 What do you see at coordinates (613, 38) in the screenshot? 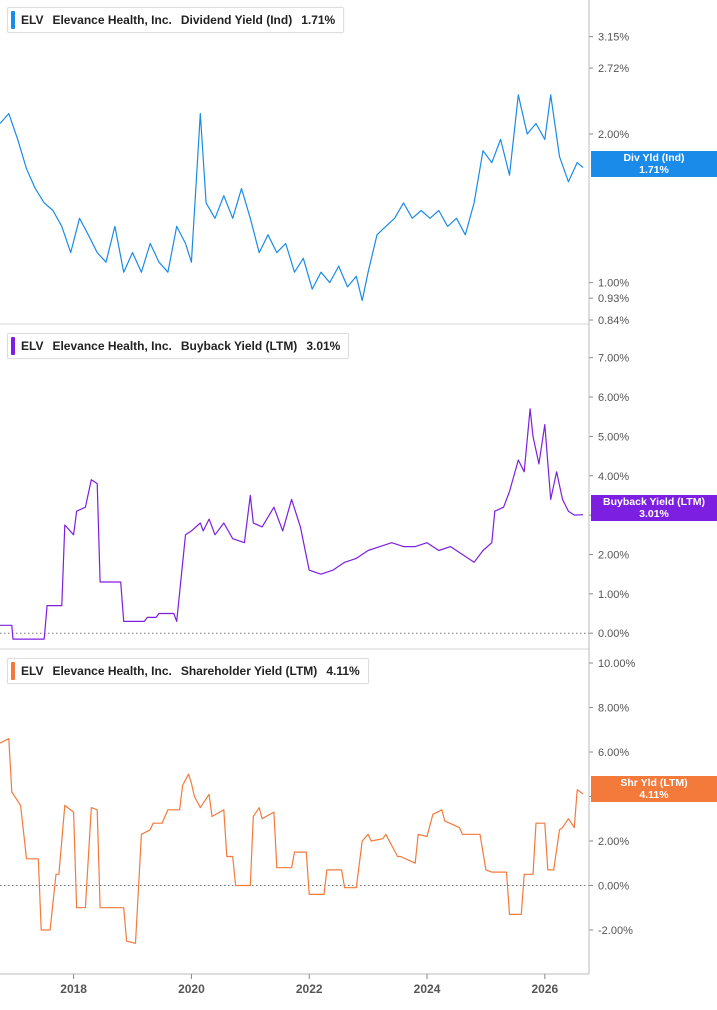
I see `dividend-y-tick-label: 3.15%` at bounding box center [613, 38].